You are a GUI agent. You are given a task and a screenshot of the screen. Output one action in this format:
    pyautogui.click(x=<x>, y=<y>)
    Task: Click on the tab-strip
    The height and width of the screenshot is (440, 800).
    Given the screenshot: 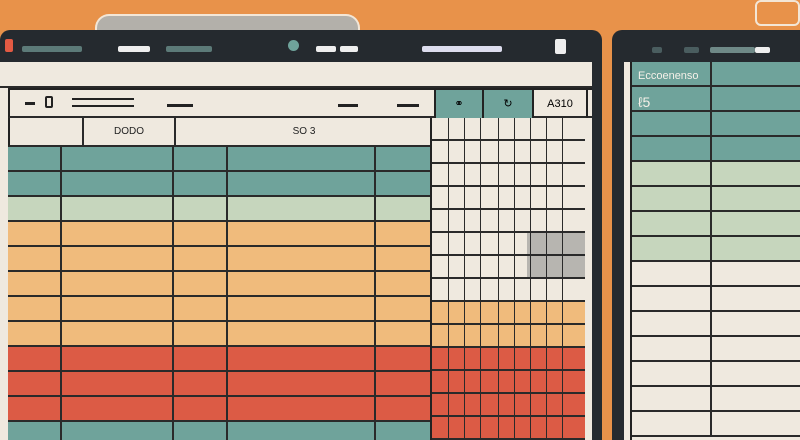 What is the action you would take?
    pyautogui.click(x=462, y=49)
    